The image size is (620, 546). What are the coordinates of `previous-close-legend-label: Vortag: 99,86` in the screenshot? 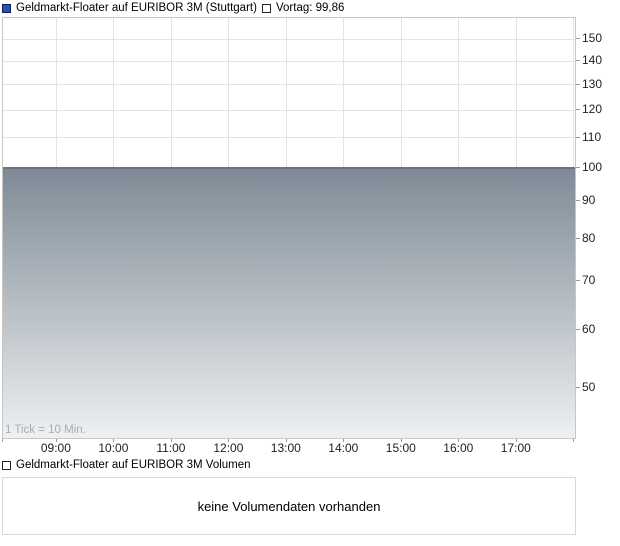 It's located at (310, 8).